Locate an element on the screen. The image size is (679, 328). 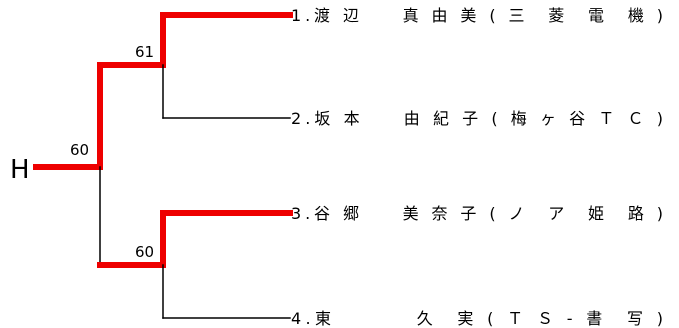
player-1-label: 1.渡 辺 真 由 美 ( 三 菱 電 機 ) is located at coordinates (477, 15).